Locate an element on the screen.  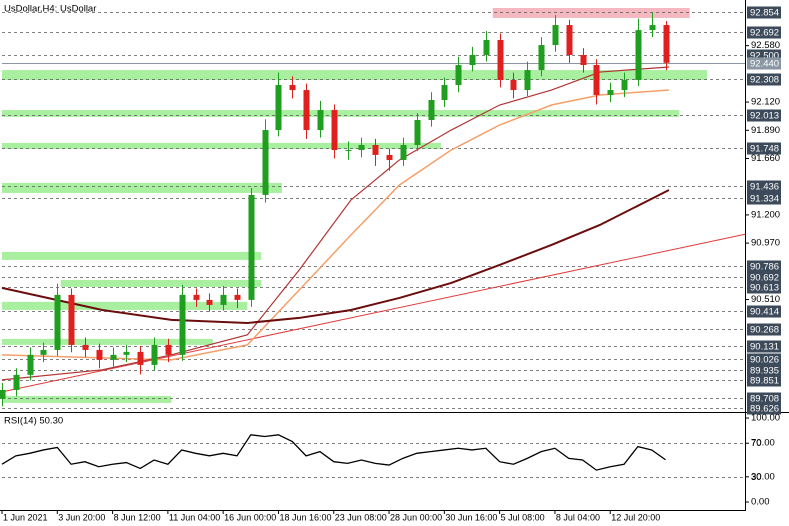
level-label: 90.268 is located at coordinates (764, 330).